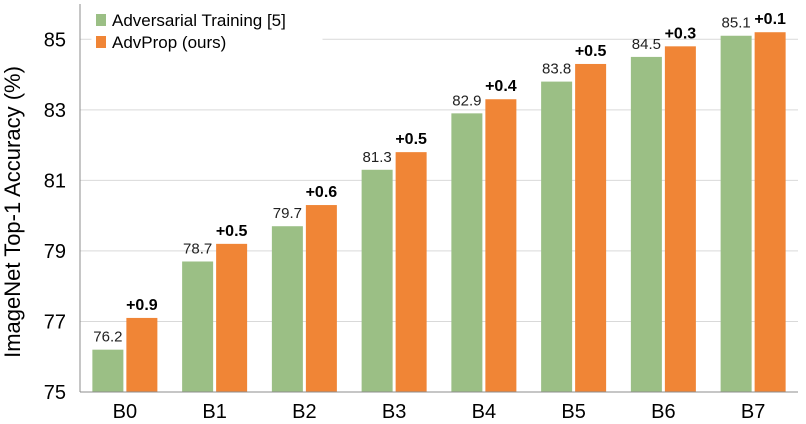  Describe the element at coordinates (466, 100) in the screenshot. I see `value-label-b4: 82.9` at that location.